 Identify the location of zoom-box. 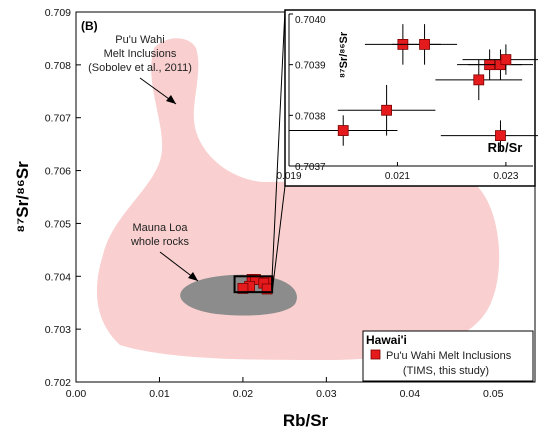
(253, 284).